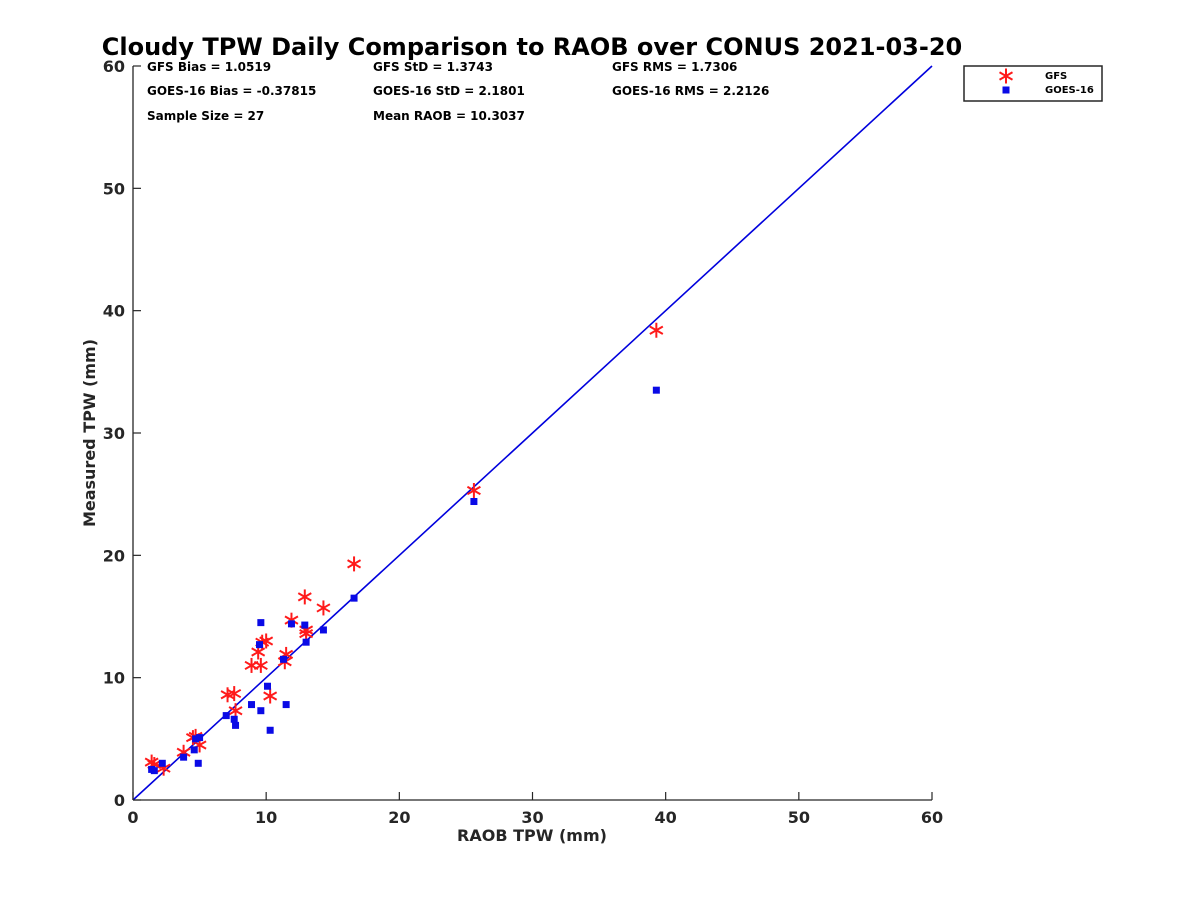  What do you see at coordinates (799, 817) in the screenshot?
I see `x-tick-label: 50` at bounding box center [799, 817].